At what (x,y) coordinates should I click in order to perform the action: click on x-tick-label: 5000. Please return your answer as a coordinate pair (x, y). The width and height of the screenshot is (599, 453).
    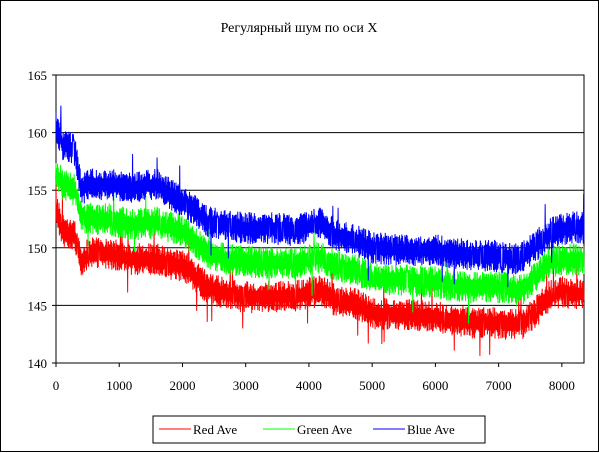
    Looking at the image, I should click on (372, 385).